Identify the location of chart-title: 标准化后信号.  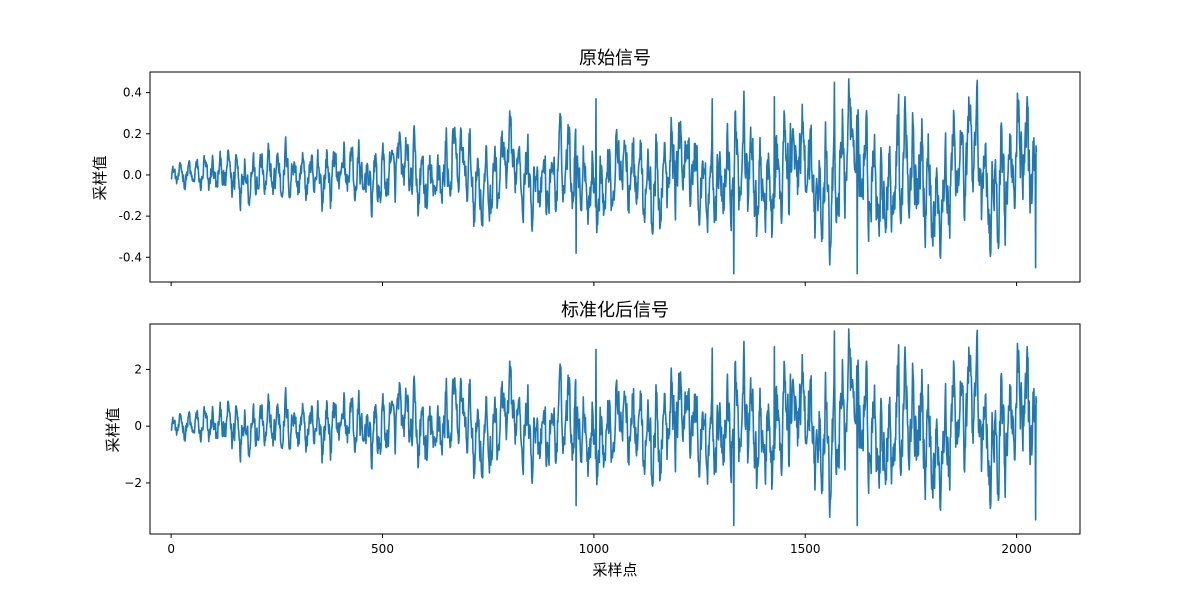
(615, 310).